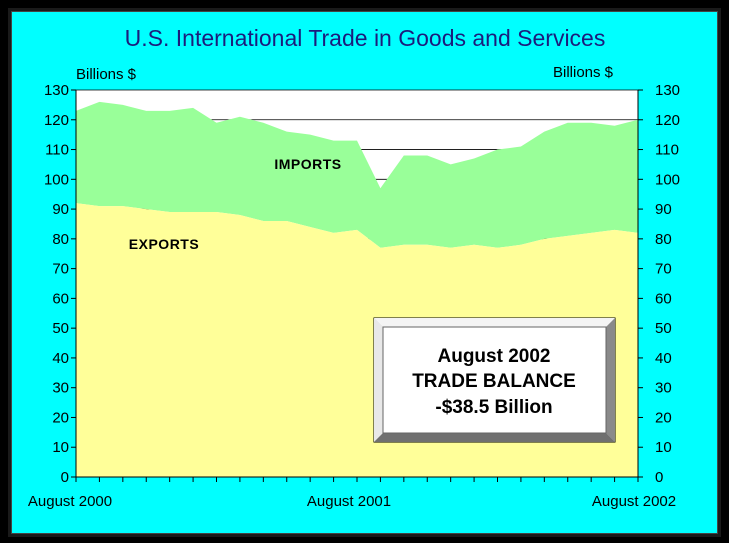 The width and height of the screenshot is (729, 543). I want to click on y-ticks-right: 0 10 20 30 40 50 60 70 80 90 100 110 120 130, so click(667, 284).